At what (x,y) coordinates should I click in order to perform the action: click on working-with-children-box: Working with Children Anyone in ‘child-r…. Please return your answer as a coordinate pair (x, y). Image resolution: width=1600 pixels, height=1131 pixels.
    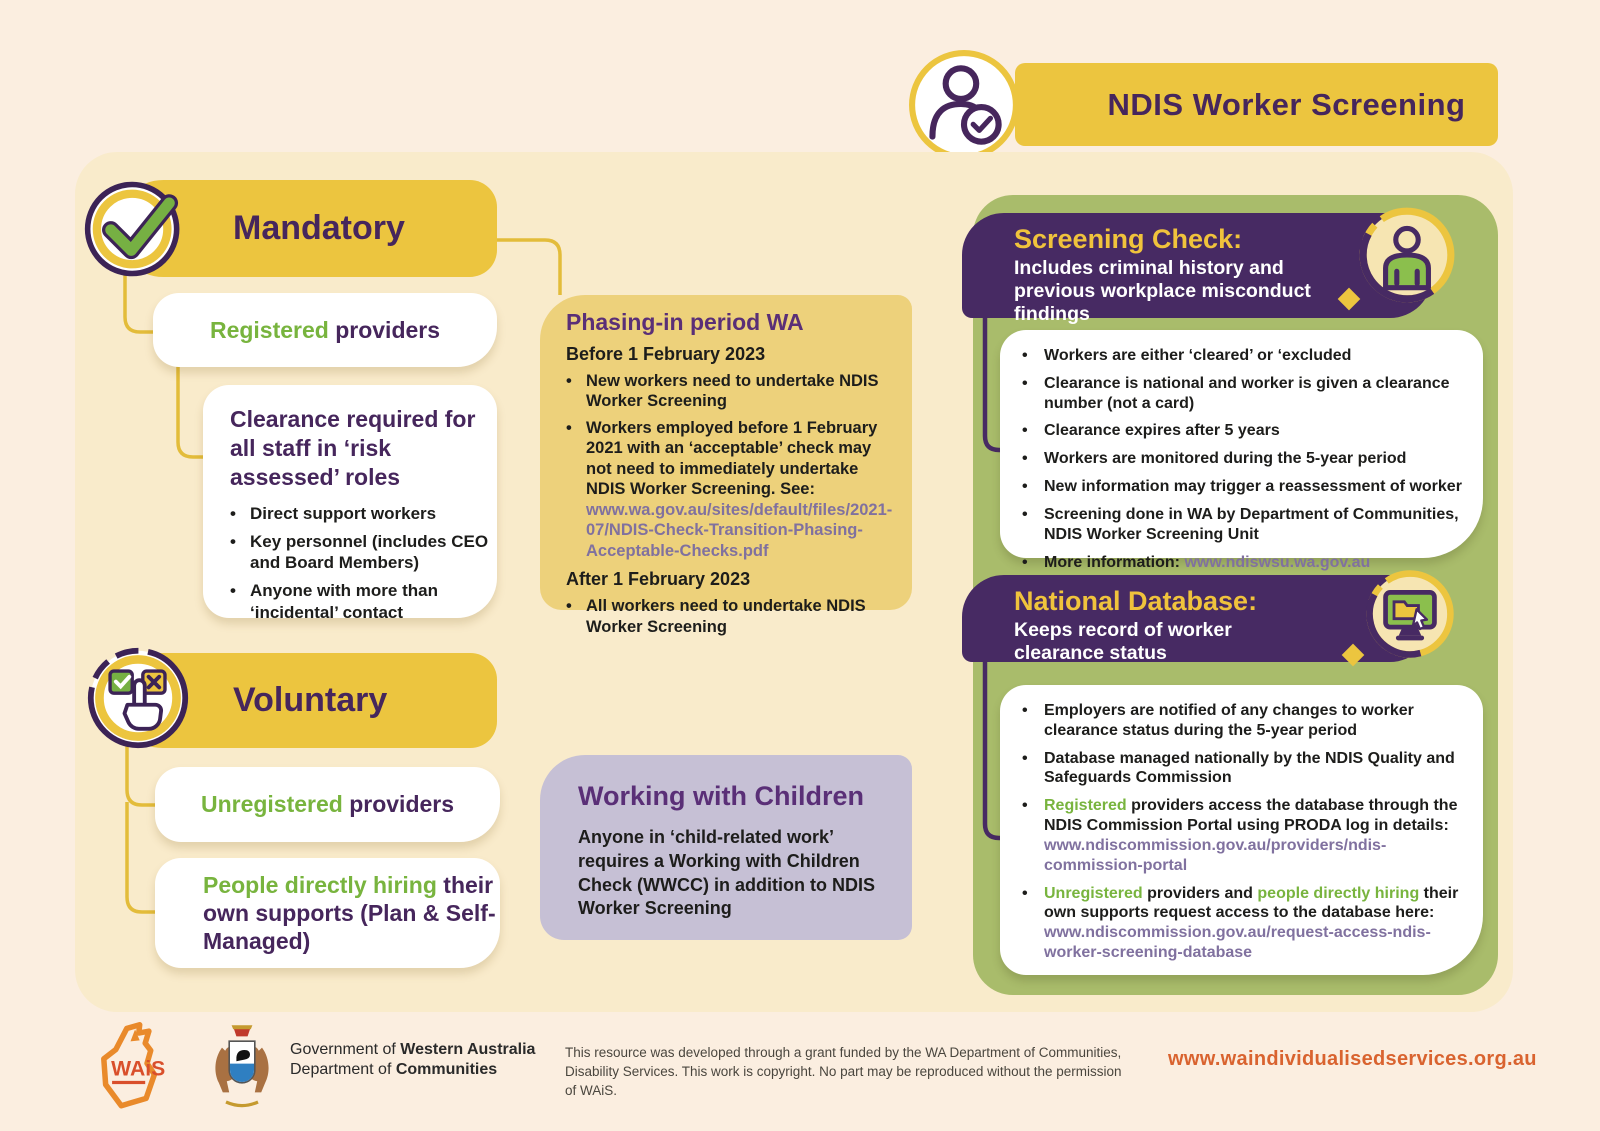
    Looking at the image, I should click on (726, 847).